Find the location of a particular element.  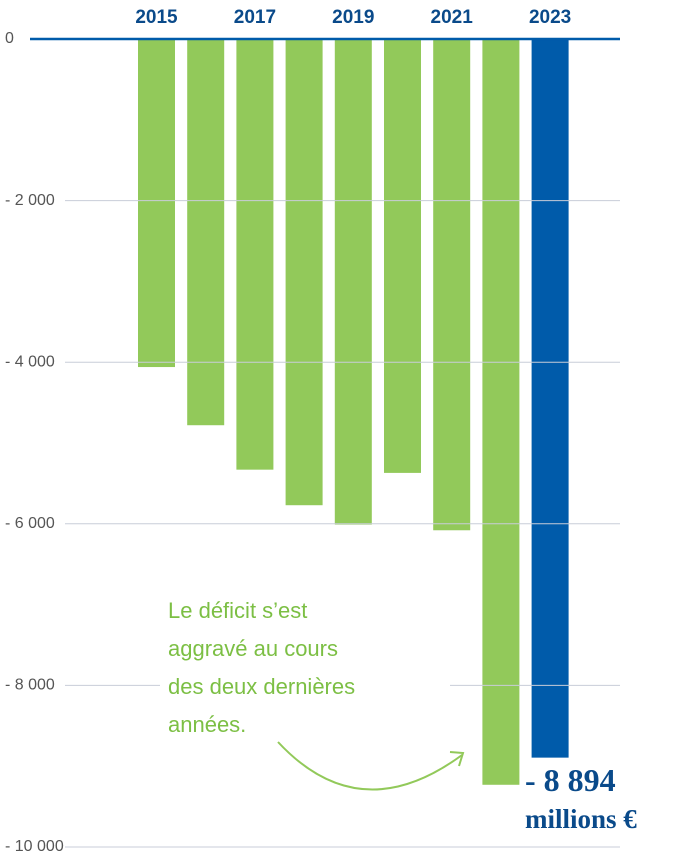

y-tick-label: - 4 000 is located at coordinates (30, 361).